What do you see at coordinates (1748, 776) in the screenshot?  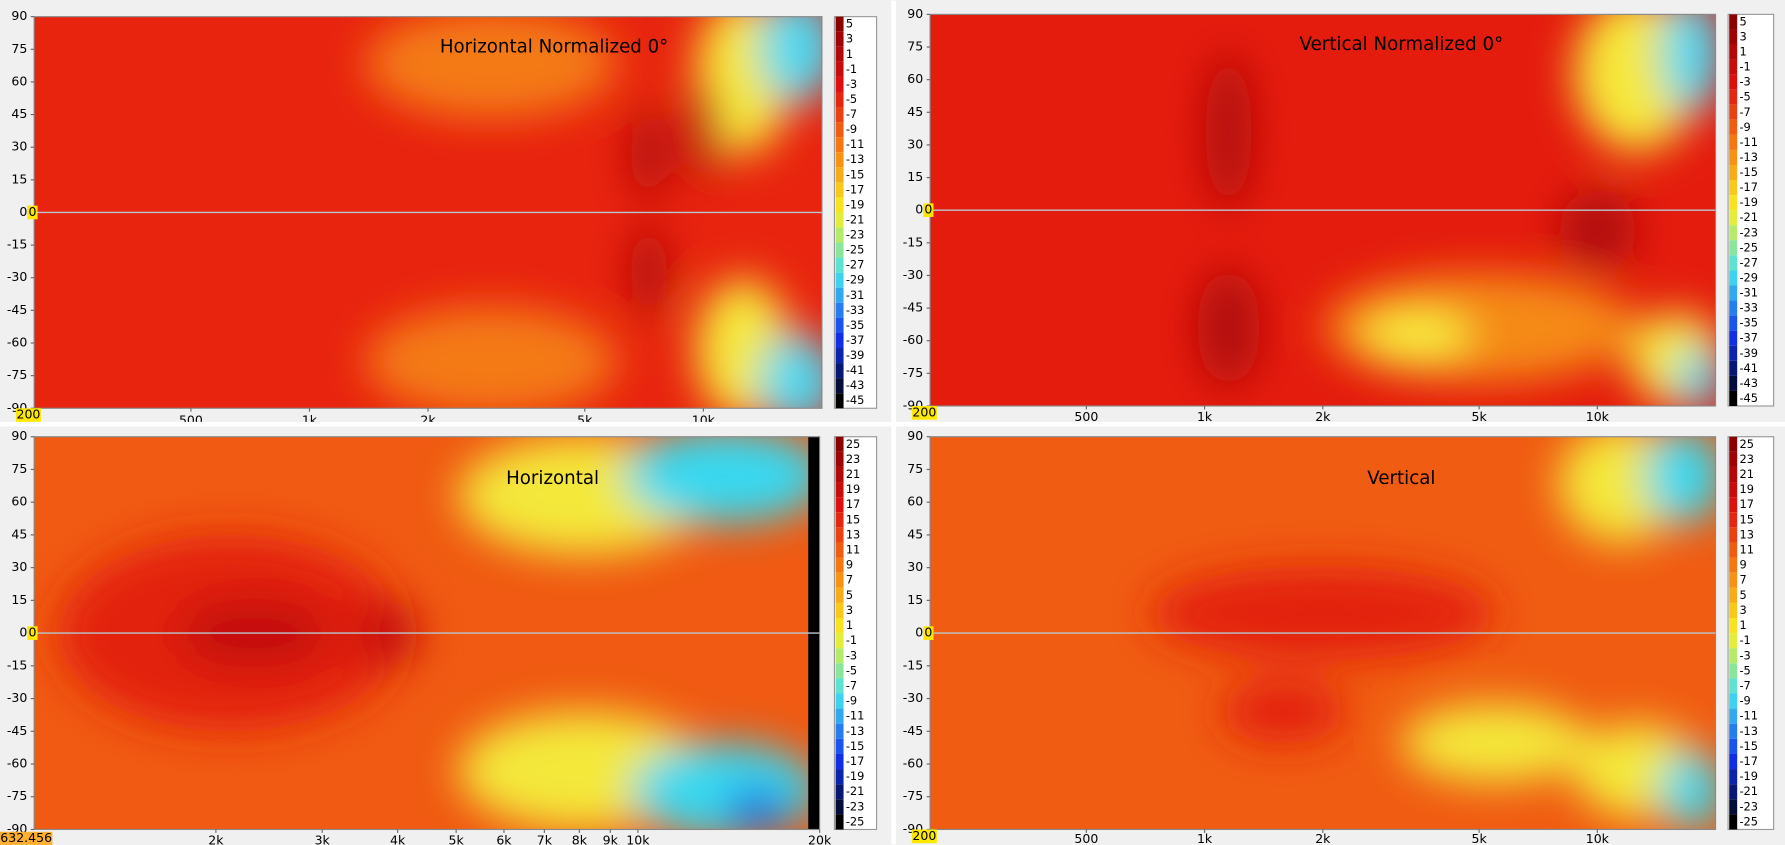 I see `colorbar-label: -19` at bounding box center [1748, 776].